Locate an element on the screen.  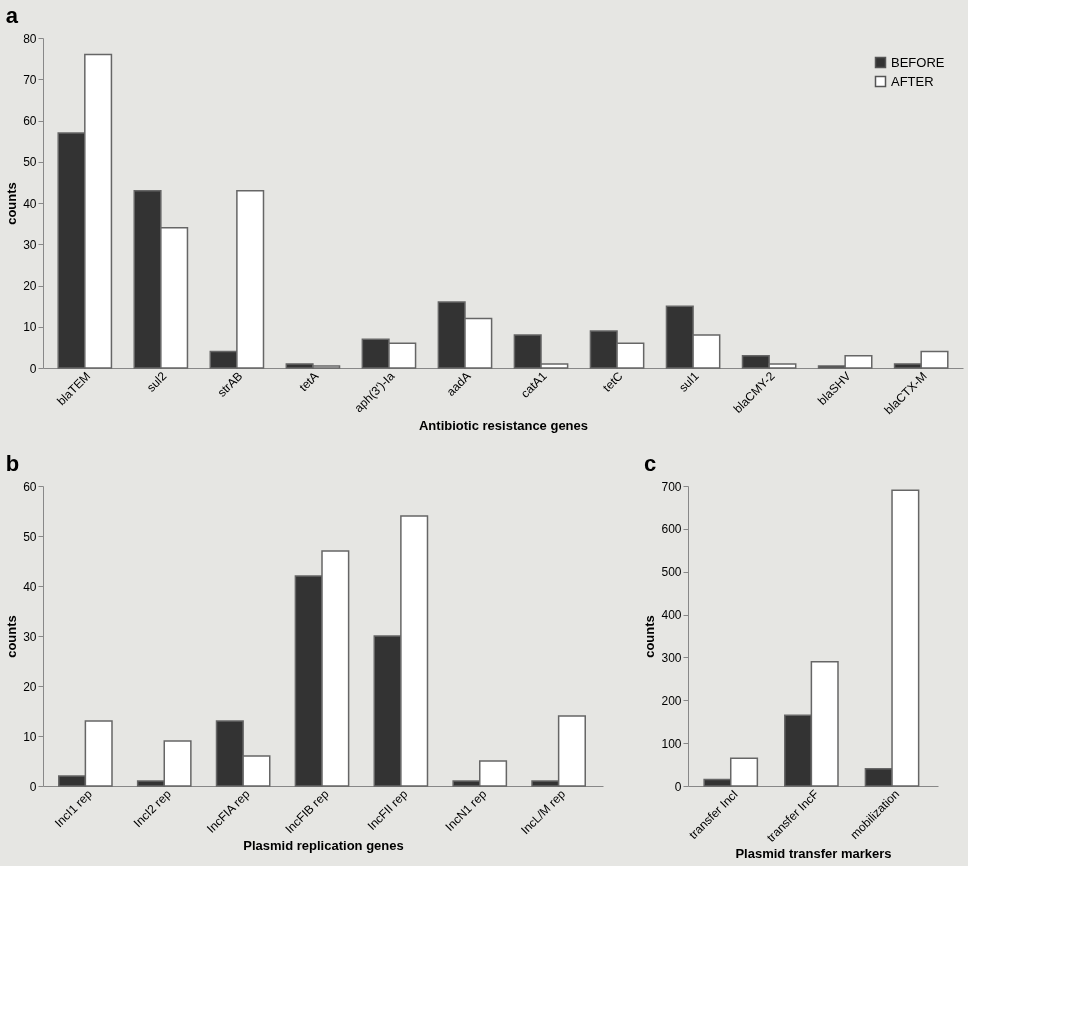
y-tick-label: 400 is located at coordinates (671, 615).